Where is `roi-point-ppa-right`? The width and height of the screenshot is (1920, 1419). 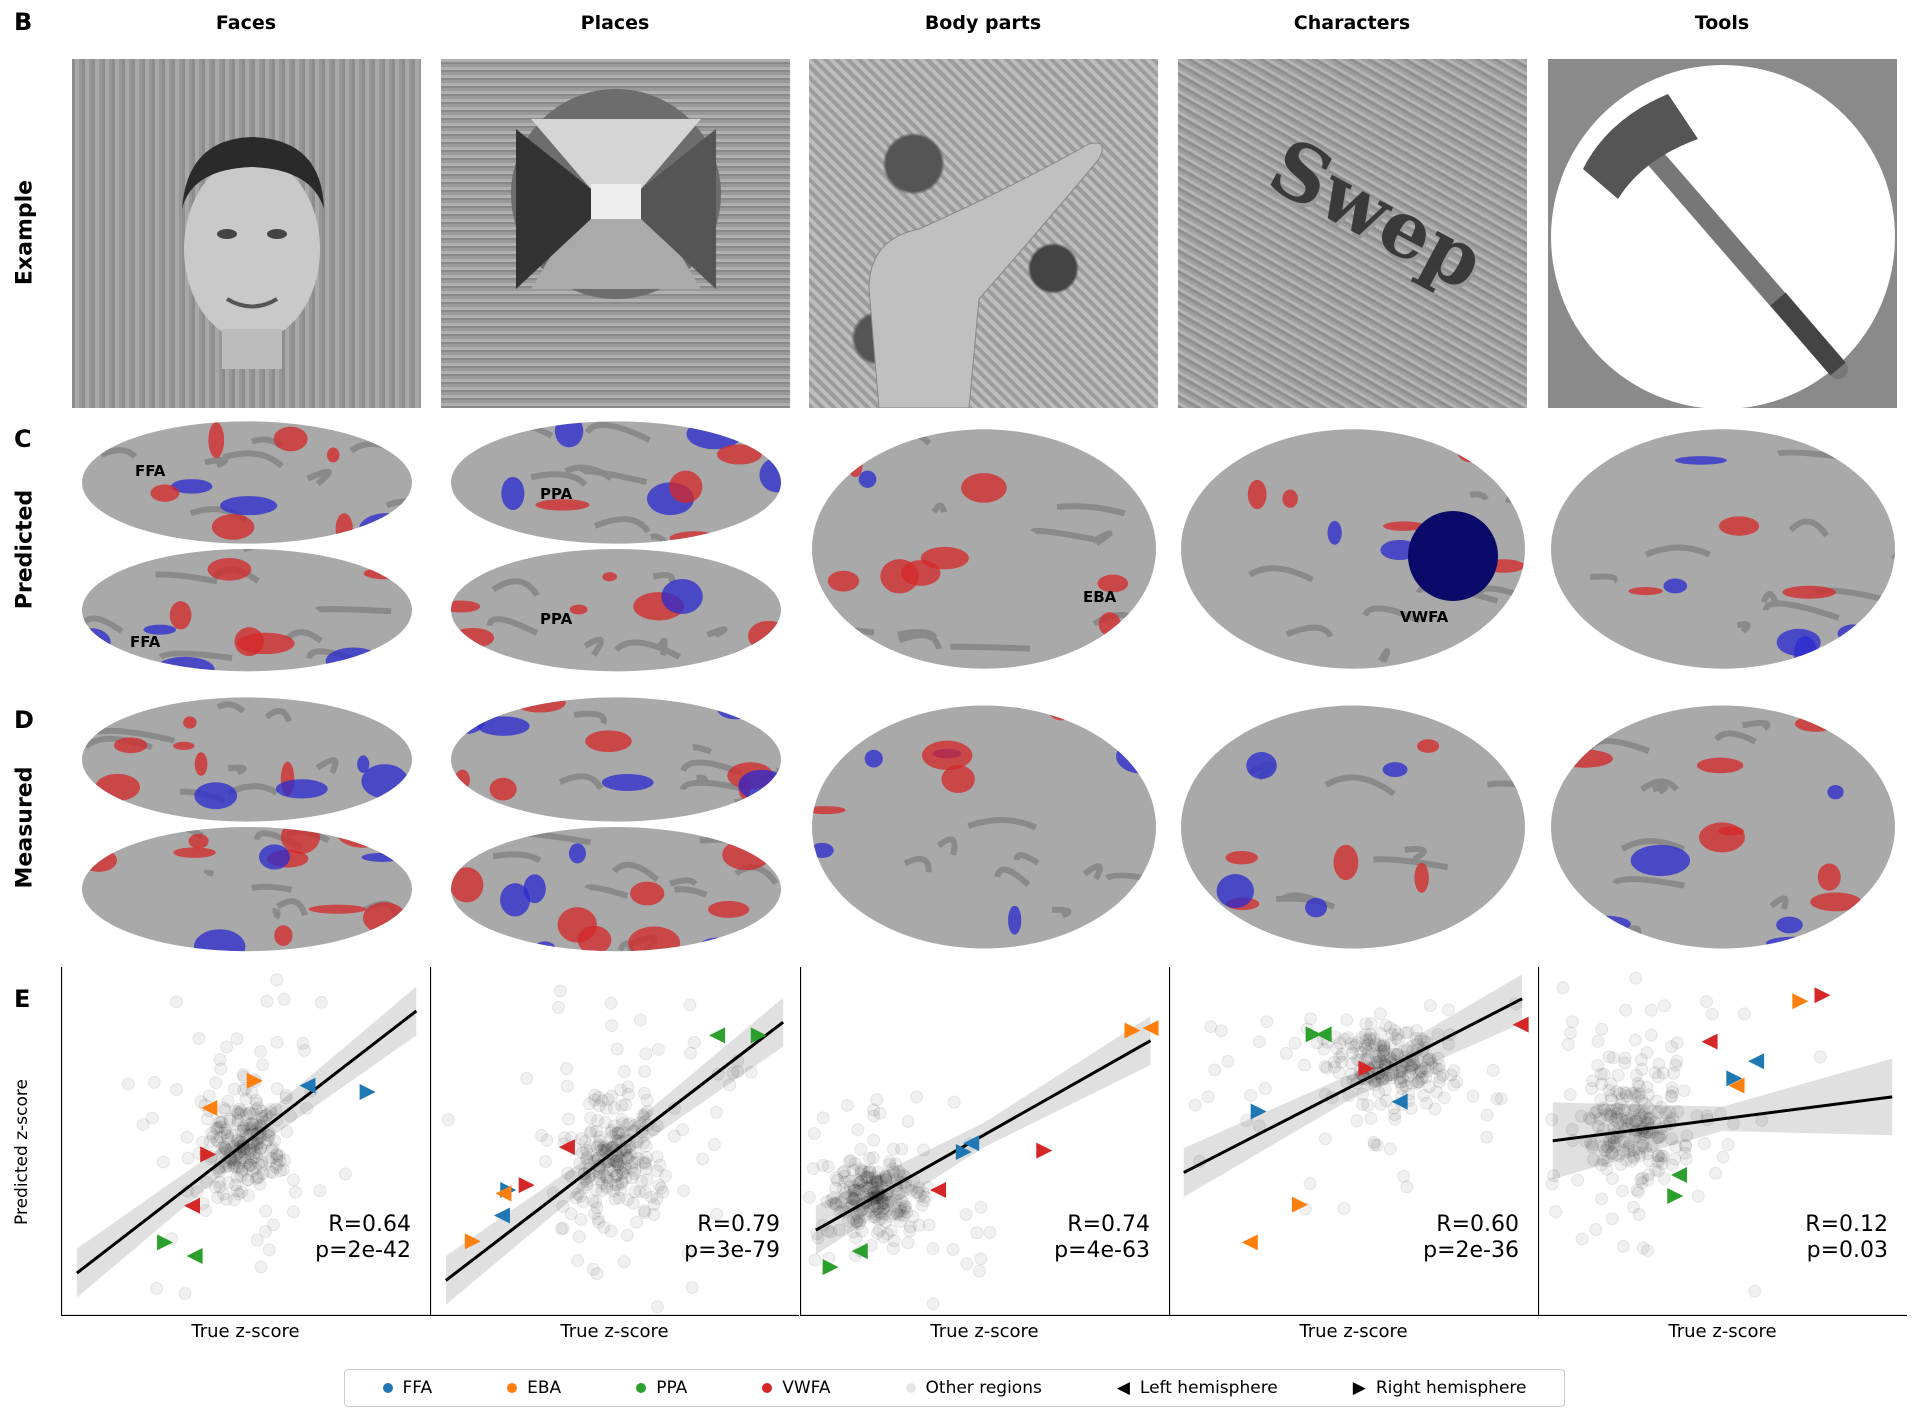 roi-point-ppa-right is located at coordinates (165, 1242).